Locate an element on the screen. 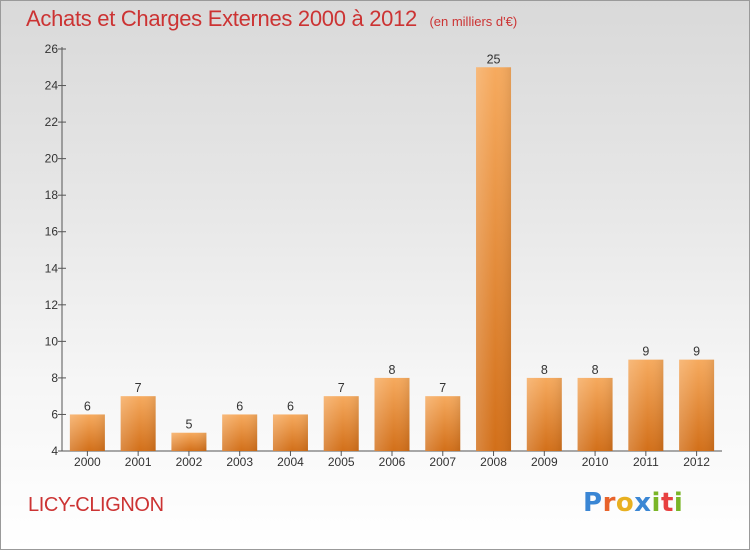 Image resolution: width=750 pixels, height=550 pixels. x-tick-label: 2008 is located at coordinates (493, 462).